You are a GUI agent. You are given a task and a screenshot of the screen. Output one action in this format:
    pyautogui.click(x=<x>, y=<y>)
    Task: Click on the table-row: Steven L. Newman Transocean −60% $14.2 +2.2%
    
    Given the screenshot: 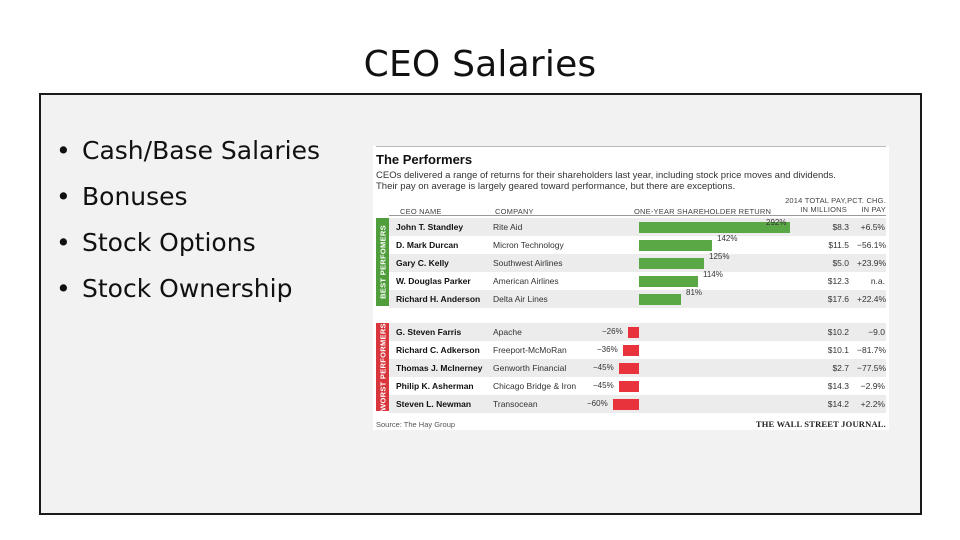 What is the action you would take?
    pyautogui.click(x=637, y=404)
    